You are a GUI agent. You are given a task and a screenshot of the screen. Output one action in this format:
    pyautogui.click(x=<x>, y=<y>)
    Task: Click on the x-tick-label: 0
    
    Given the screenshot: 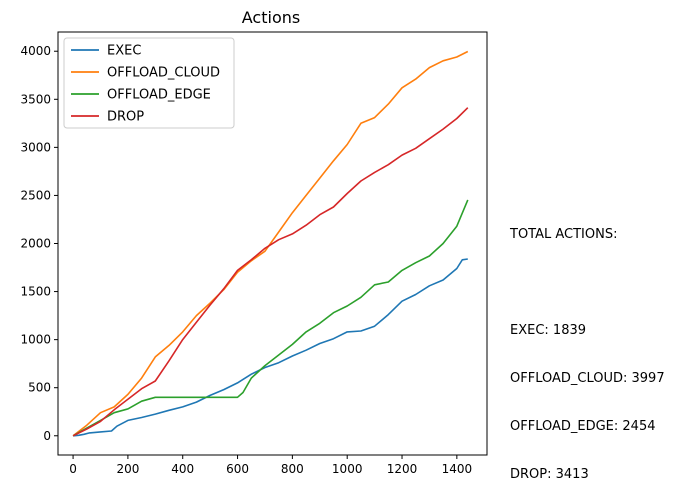 What is the action you would take?
    pyautogui.click(x=73, y=469)
    